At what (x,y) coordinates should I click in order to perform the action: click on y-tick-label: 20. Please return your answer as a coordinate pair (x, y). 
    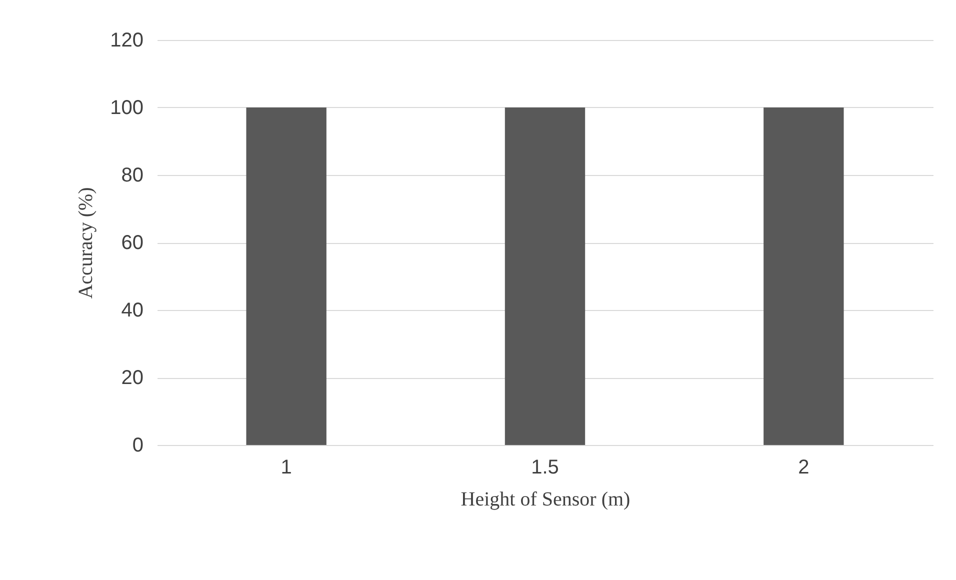
    Looking at the image, I should click on (132, 378).